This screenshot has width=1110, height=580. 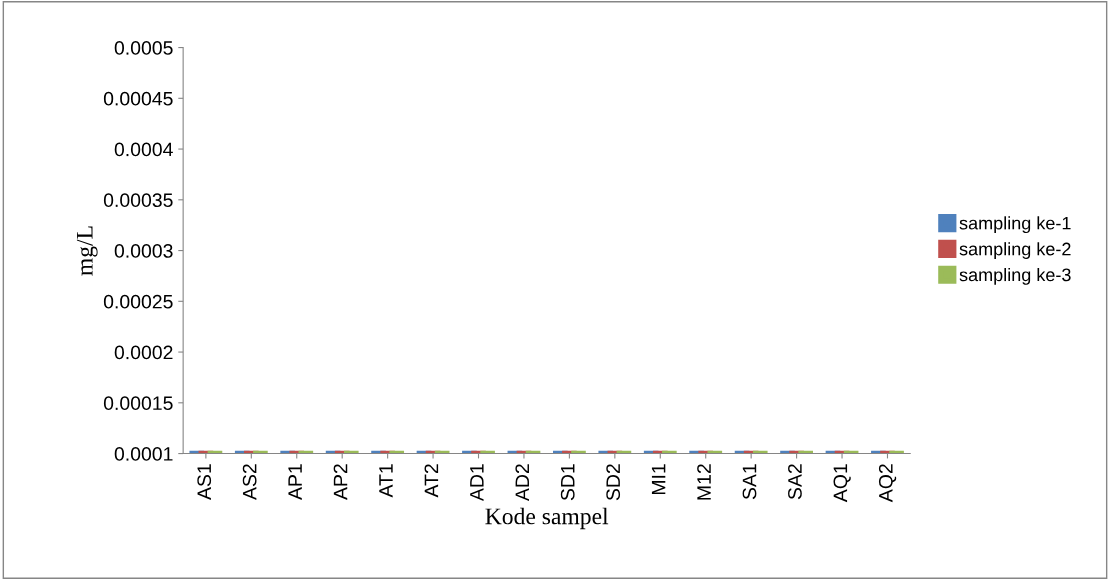 I want to click on x-tick-label: AT1, so click(x=386, y=481).